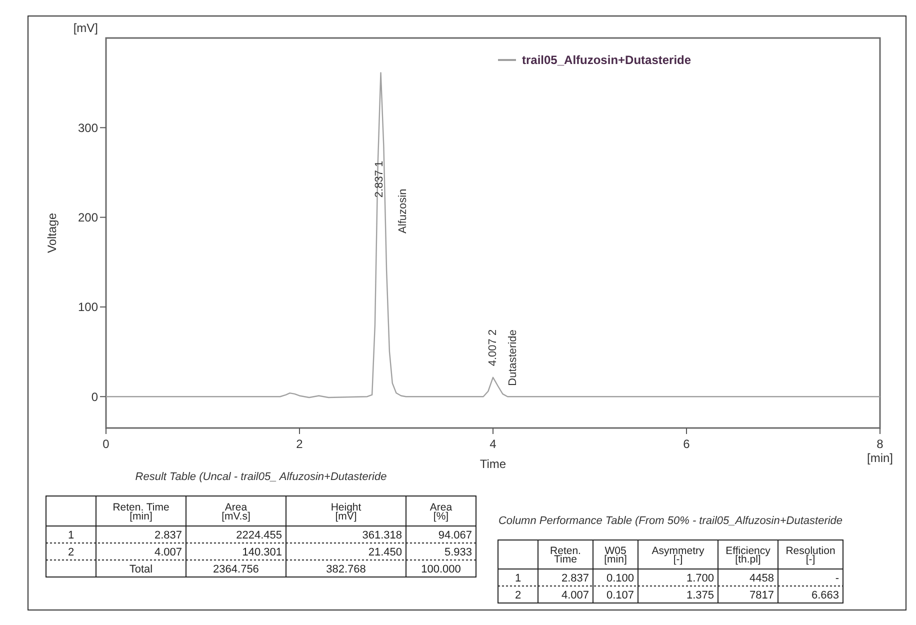  What do you see at coordinates (259, 535) in the screenshot?
I see `text: 2224.455` at bounding box center [259, 535].